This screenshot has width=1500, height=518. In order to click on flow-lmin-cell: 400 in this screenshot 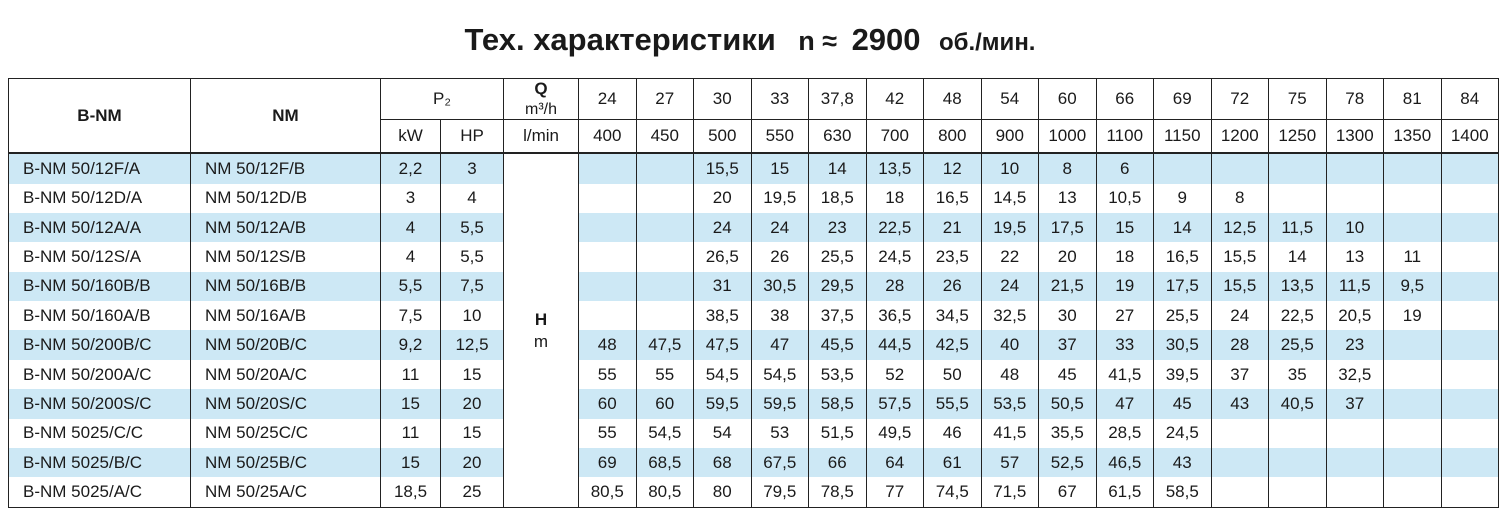, I will do `click(607, 136)`.